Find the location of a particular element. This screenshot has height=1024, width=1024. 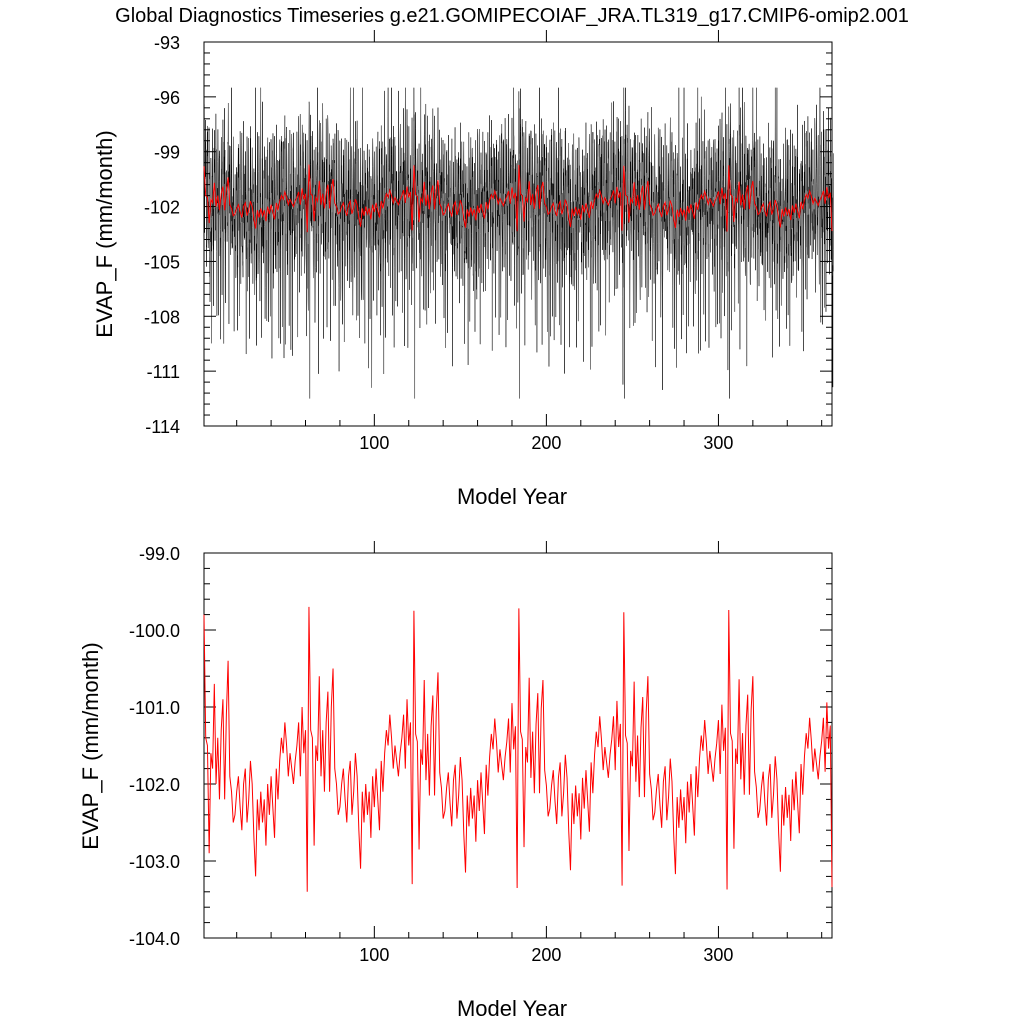

y-tick-label: -108 is located at coordinates (162, 317).